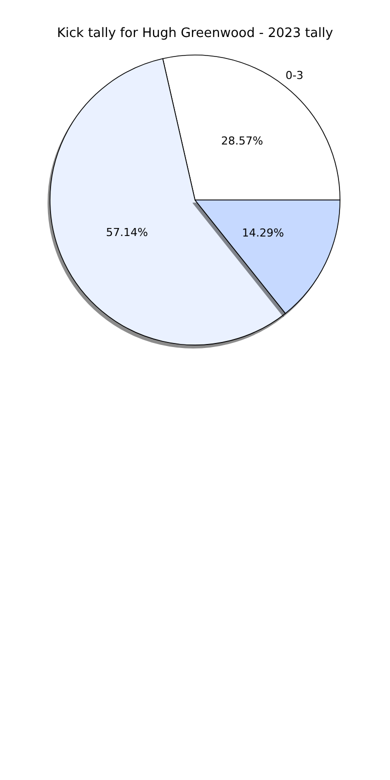 Image resolution: width=390 pixels, height=780 pixels. Describe the element at coordinates (263, 233) in the screenshot. I see `data-label: 14.29%` at that location.